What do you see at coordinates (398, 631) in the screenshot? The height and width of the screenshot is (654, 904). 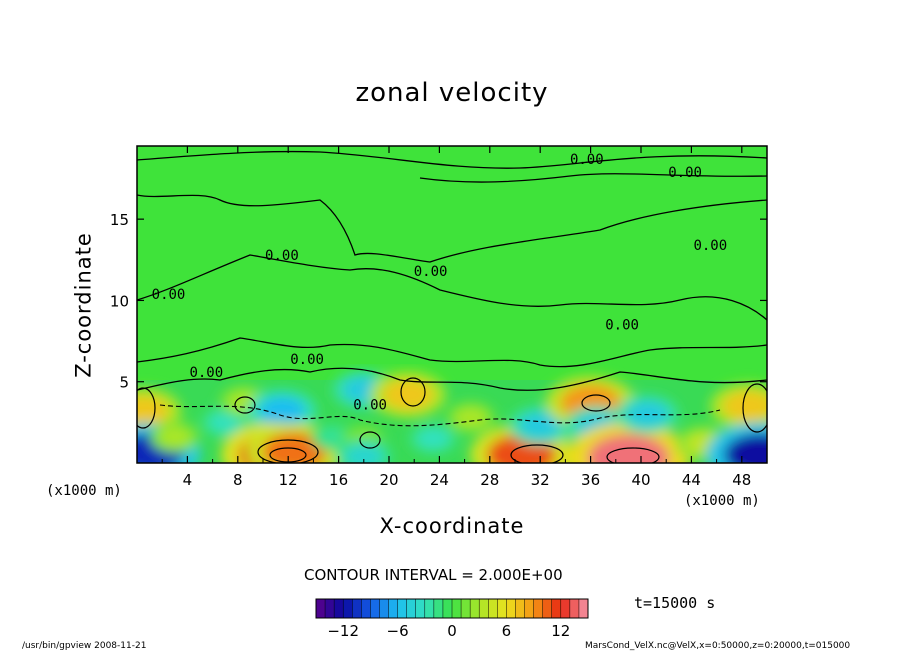 I see `colorbar-tick-label-1: −6` at bounding box center [398, 631].